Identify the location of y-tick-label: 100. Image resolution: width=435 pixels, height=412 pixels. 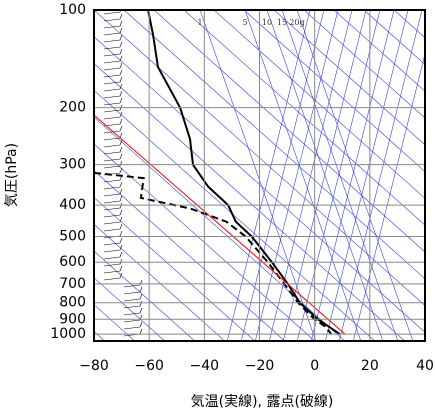
(72, 10).